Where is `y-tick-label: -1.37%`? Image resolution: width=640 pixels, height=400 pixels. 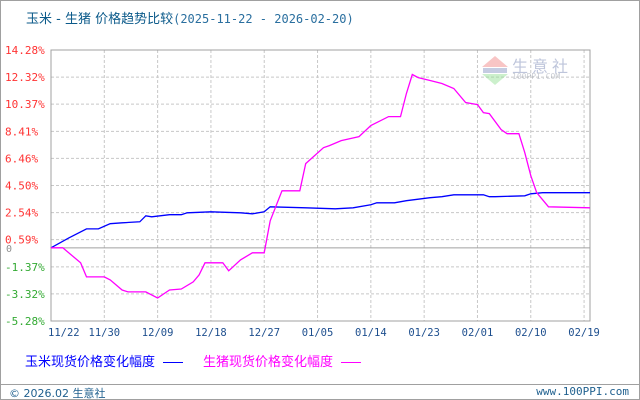
y-tick-label: -1.37% is located at coordinates (25, 267).